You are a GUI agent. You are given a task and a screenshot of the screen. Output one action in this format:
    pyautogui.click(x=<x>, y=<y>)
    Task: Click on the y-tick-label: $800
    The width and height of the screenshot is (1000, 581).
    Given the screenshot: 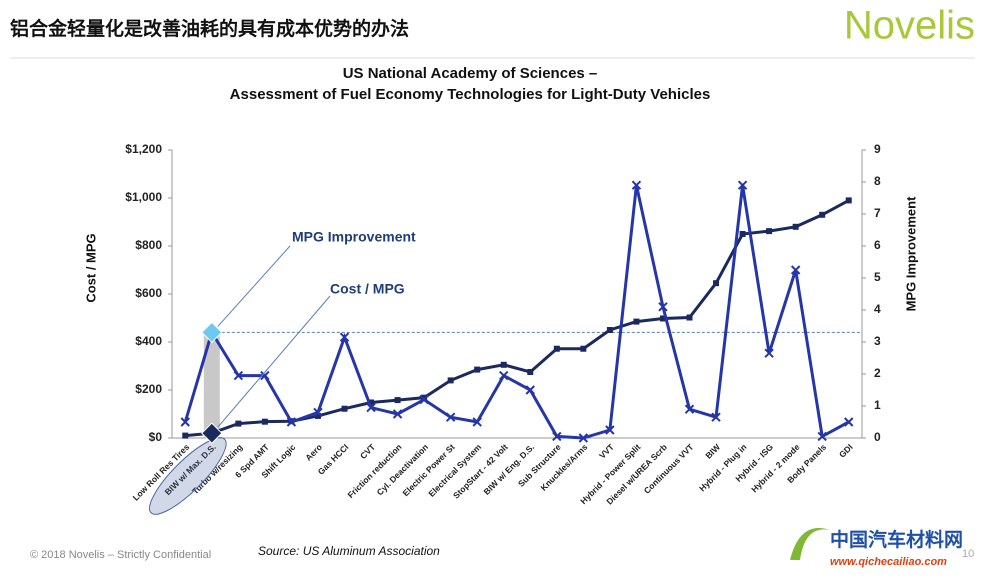 What is the action you would take?
    pyautogui.click(x=148, y=245)
    